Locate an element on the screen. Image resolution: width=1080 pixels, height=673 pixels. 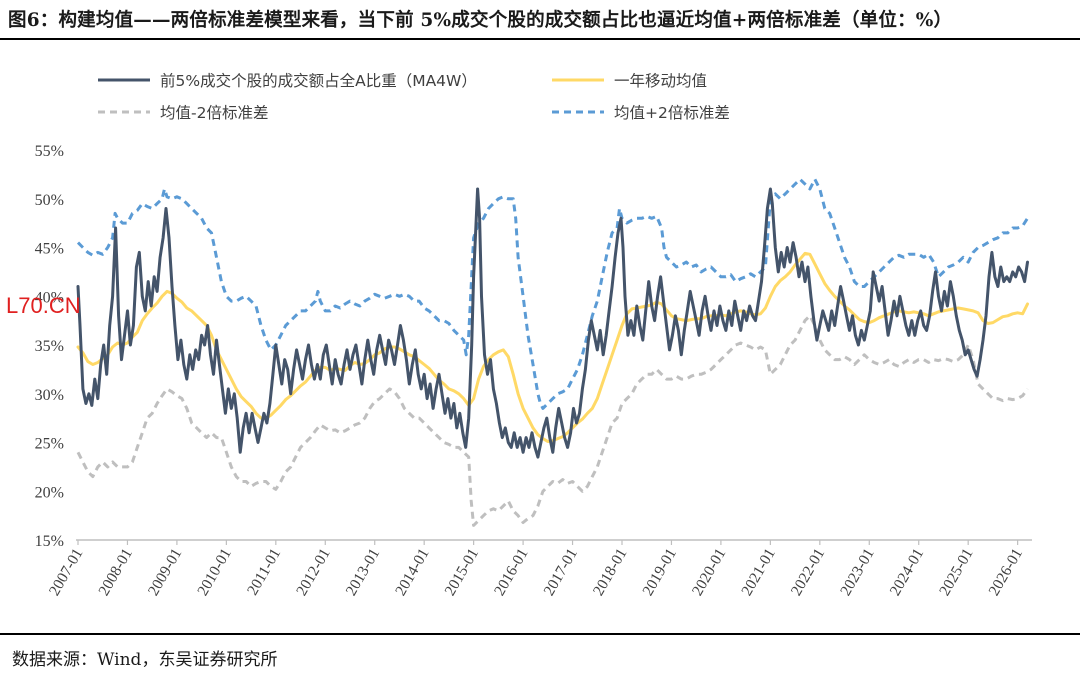
x-tick-label: 2014-01 is located at coordinates (412, 572).